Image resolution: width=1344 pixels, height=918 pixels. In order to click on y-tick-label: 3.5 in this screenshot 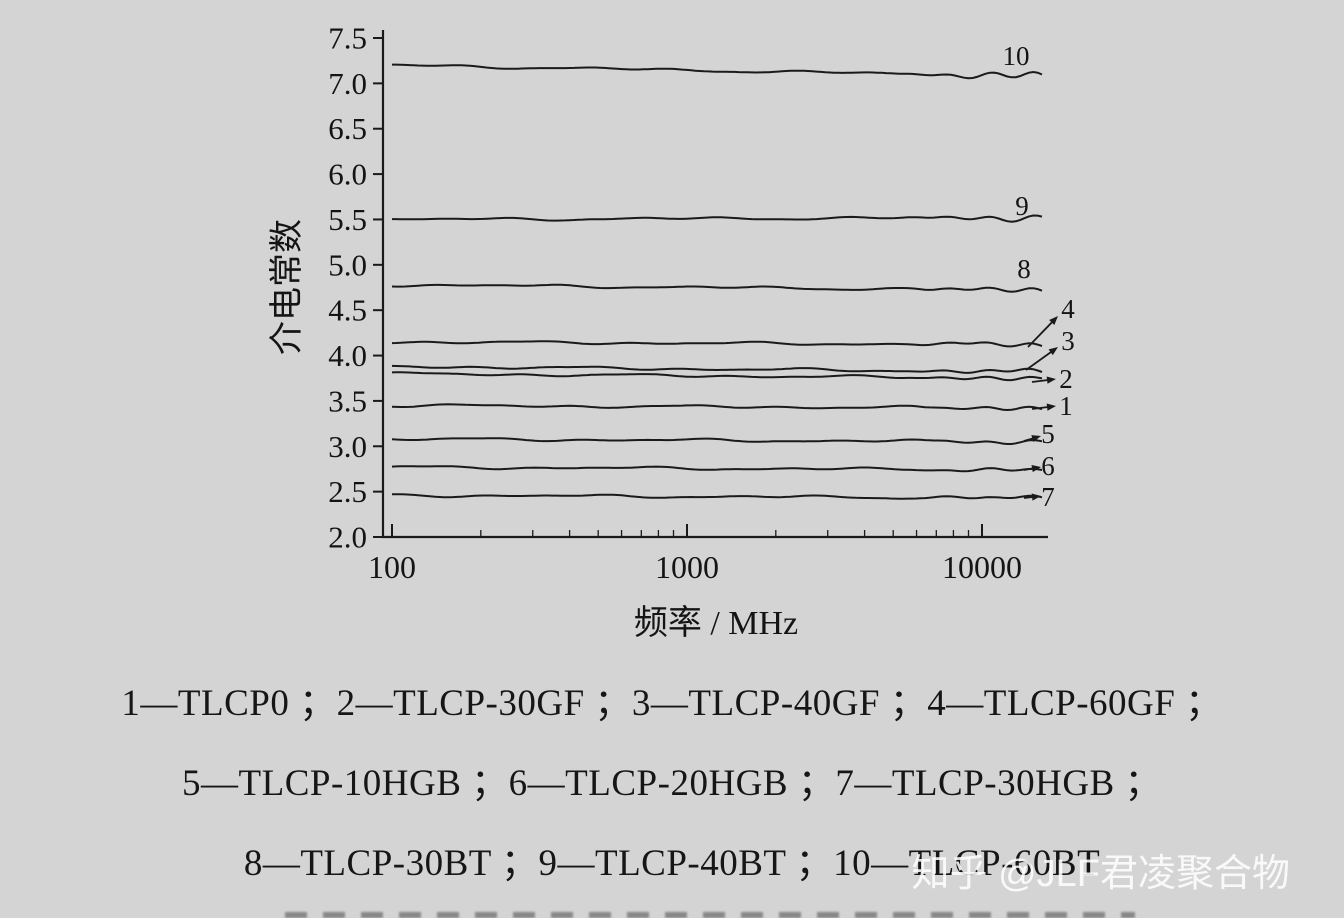, I will do `click(347, 400)`.